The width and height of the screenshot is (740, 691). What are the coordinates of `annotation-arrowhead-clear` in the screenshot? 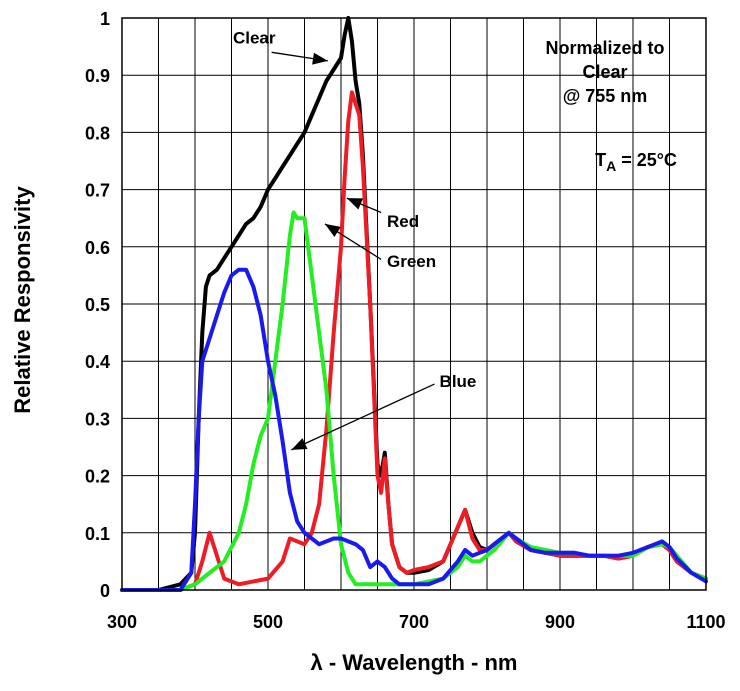 It's located at (320, 58).